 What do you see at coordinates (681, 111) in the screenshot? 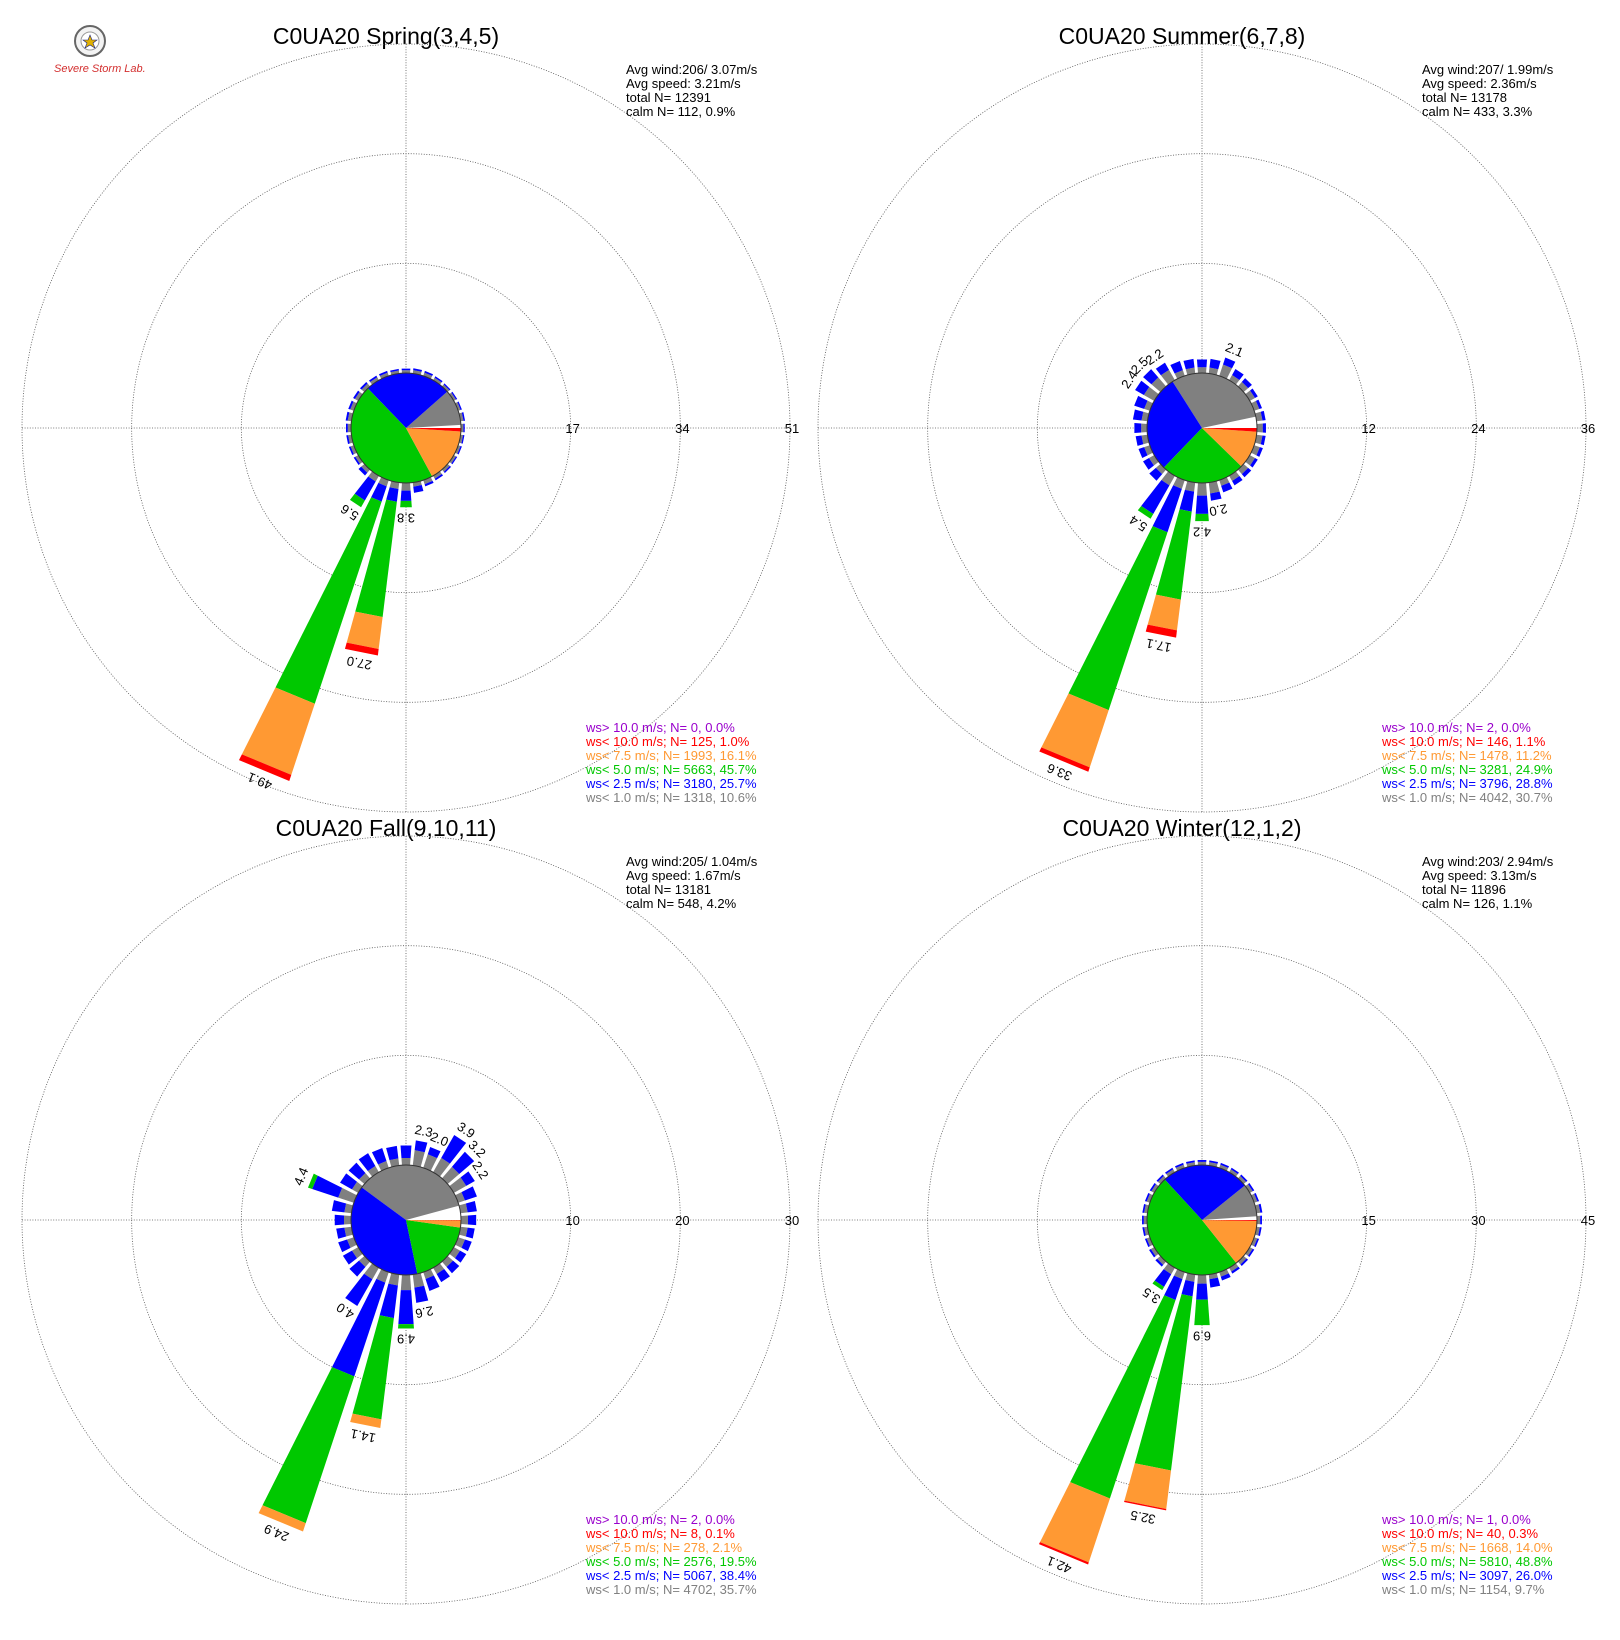
I see `stat-line: calm N= 112, 0.9%` at bounding box center [681, 111].